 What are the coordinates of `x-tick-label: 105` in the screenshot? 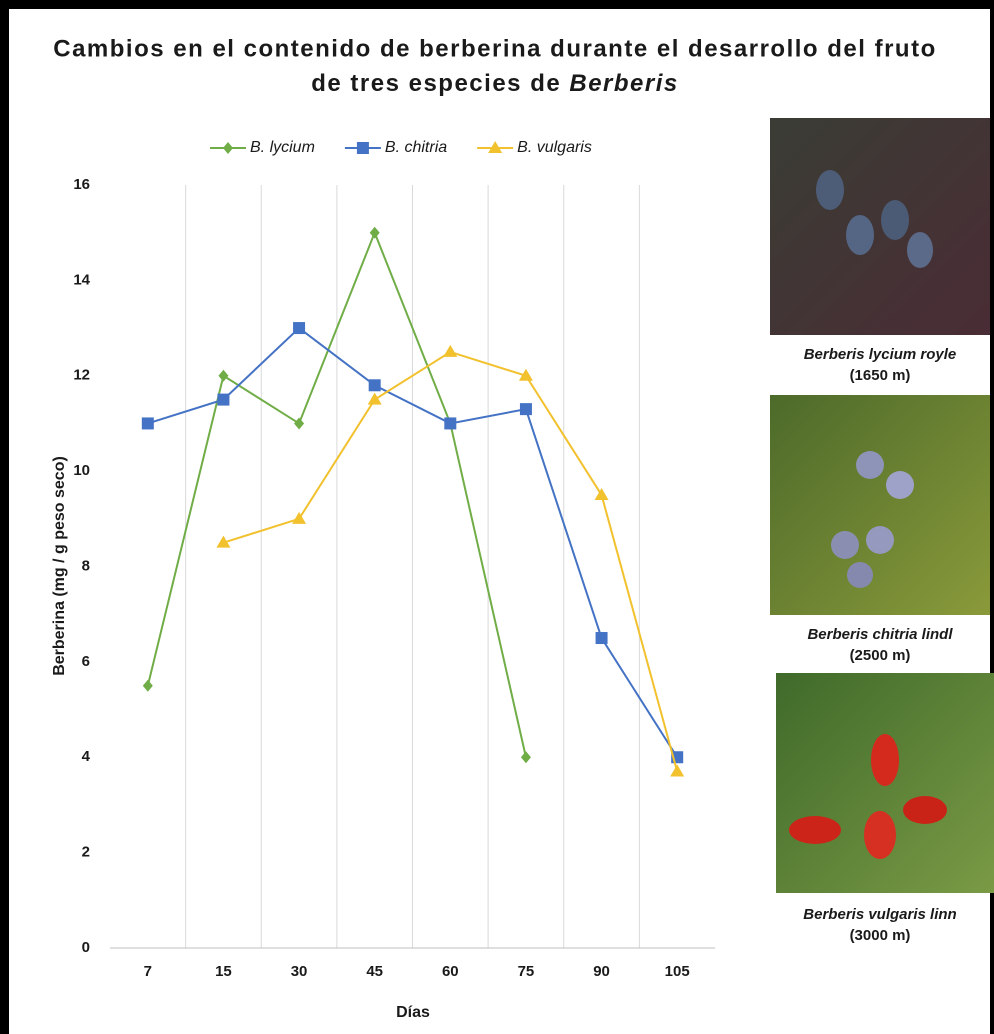 It's located at (677, 971).